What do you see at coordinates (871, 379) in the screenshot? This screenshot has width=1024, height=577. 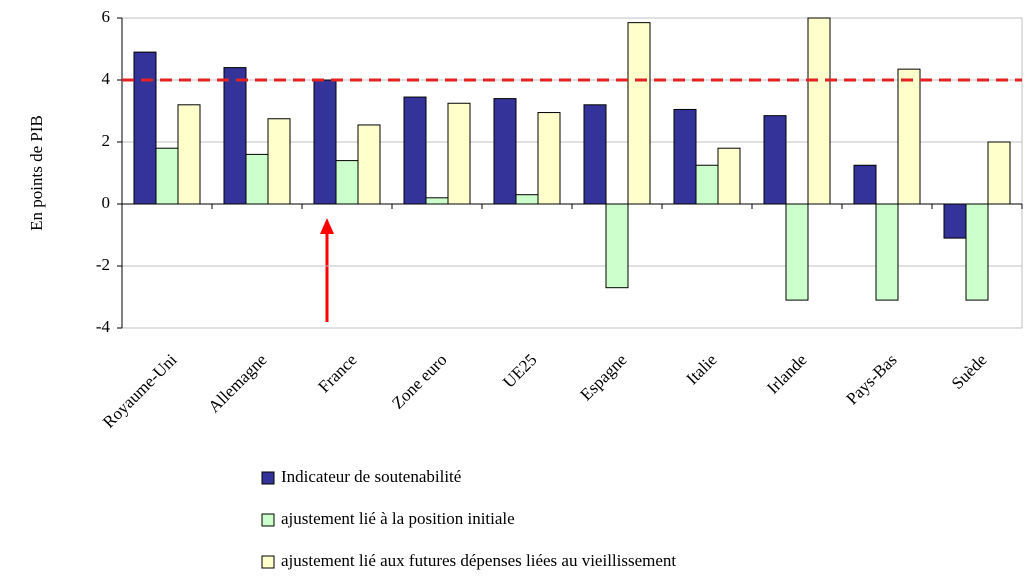 I see `x-tick-label: Pays-Bas` at bounding box center [871, 379].